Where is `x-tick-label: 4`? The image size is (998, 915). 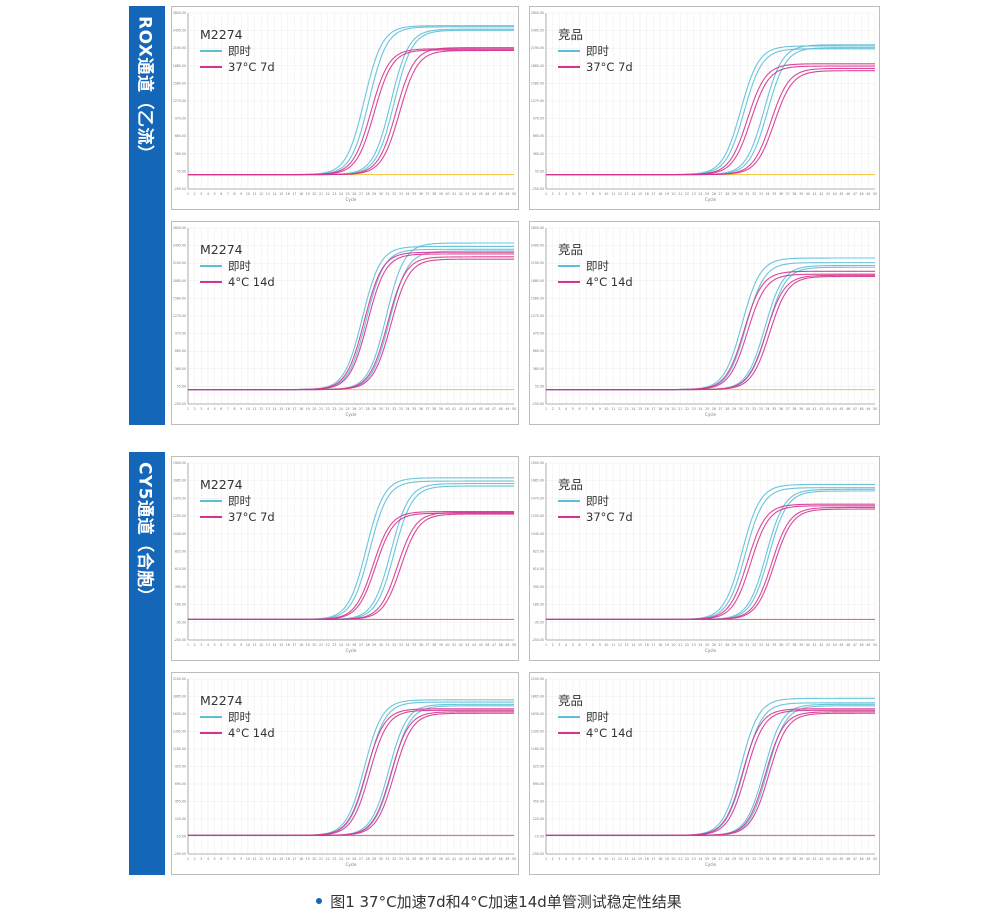
x-tick-label: 4 is located at coordinates (566, 859).